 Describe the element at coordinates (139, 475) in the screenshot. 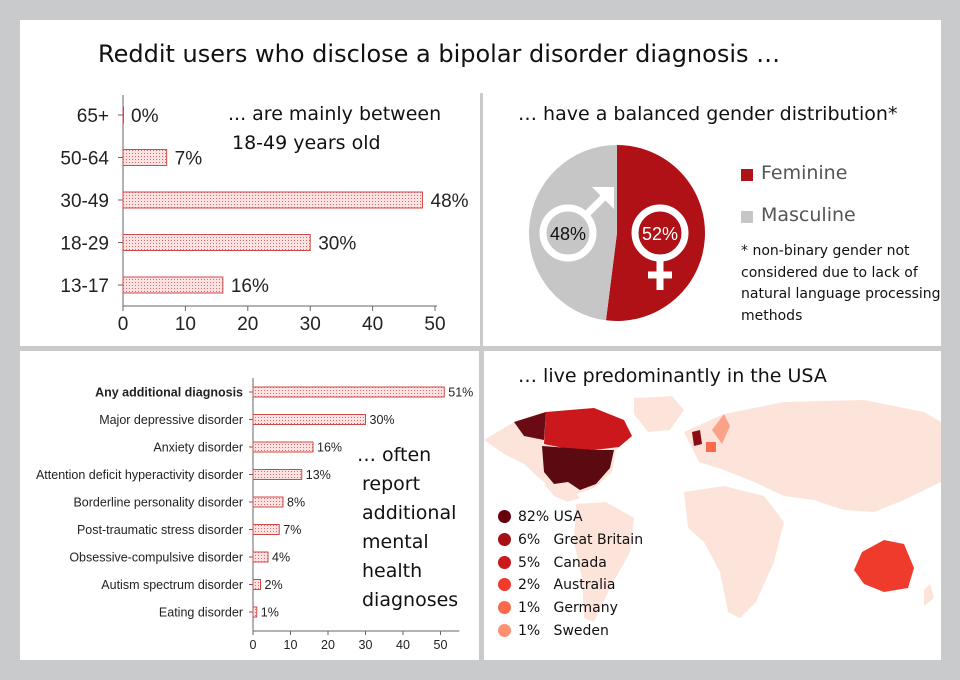

I see `diag-category-label: Attention deficit hyperactivity disorder` at that location.